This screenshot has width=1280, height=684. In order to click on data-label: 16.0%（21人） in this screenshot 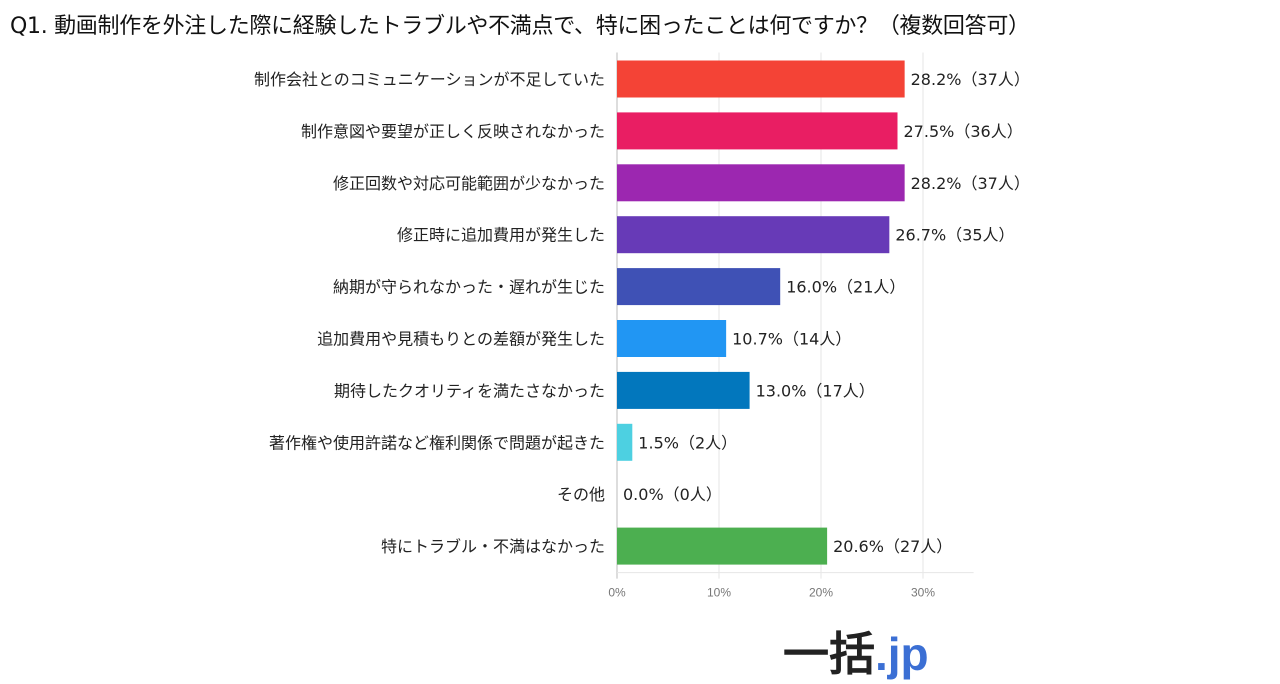, I will do `click(845, 287)`.